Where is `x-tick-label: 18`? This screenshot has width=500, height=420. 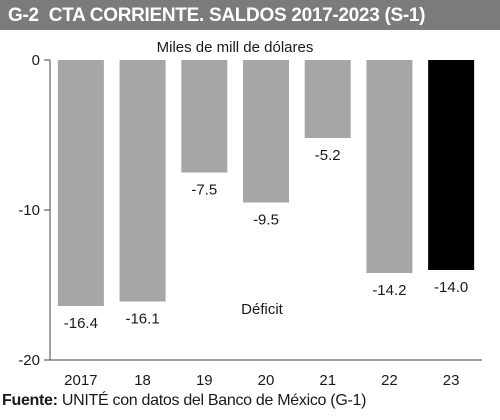 x-tick-label: 18 is located at coordinates (142, 380).